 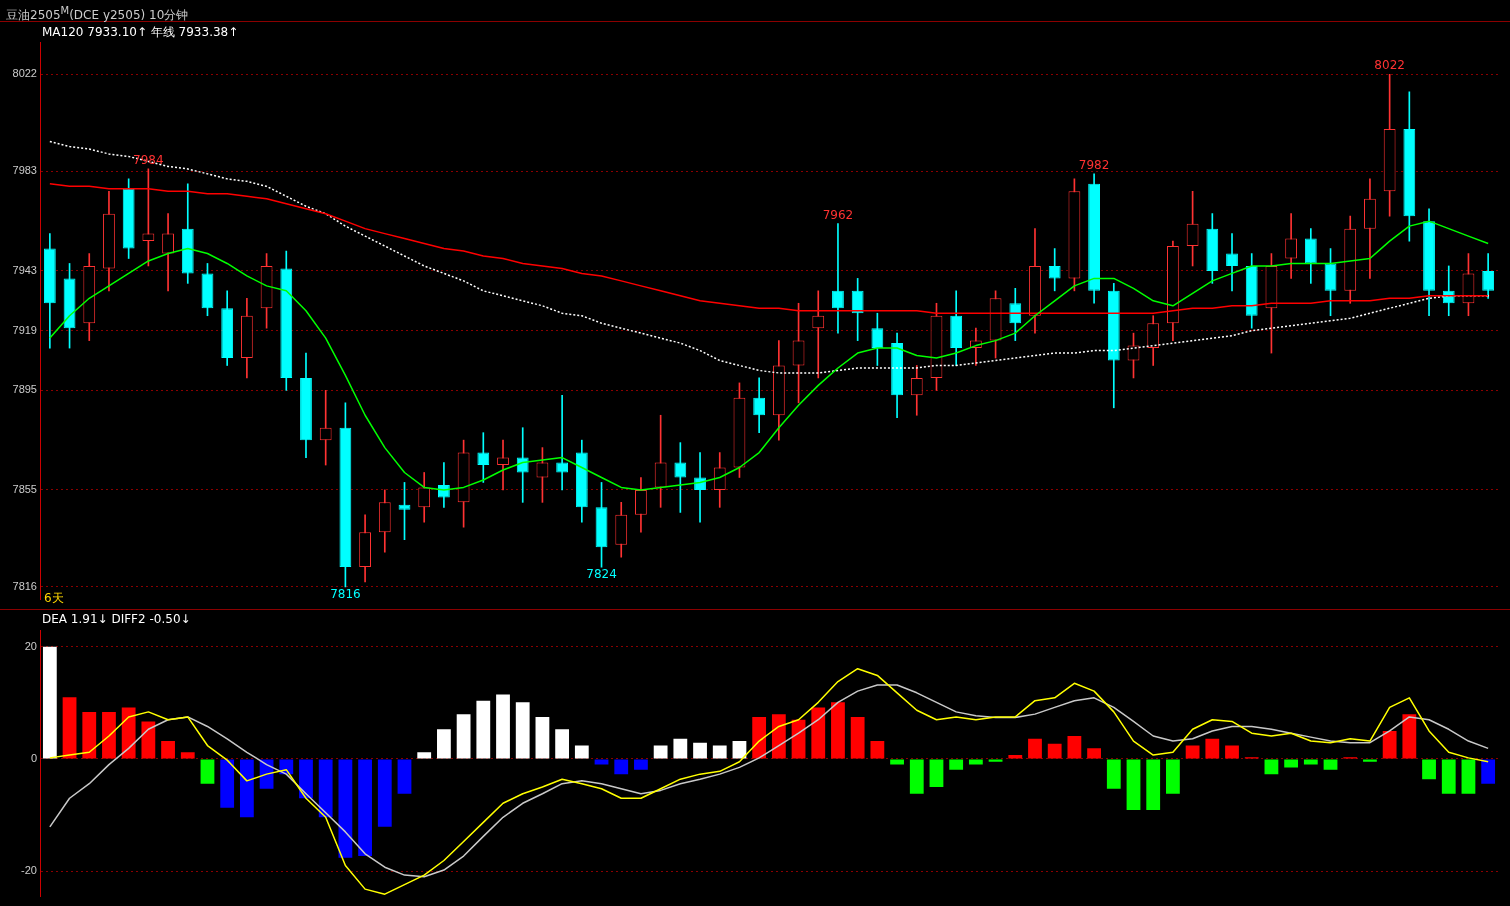 I want to click on y-tick-label: 20, so click(x=30, y=645).